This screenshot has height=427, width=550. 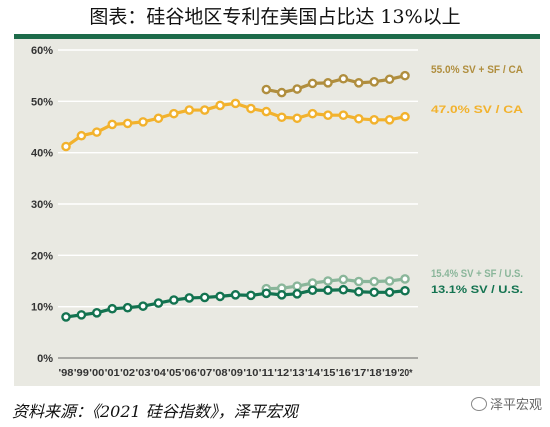 I want to click on x-tick-label: '19, so click(x=389, y=373).